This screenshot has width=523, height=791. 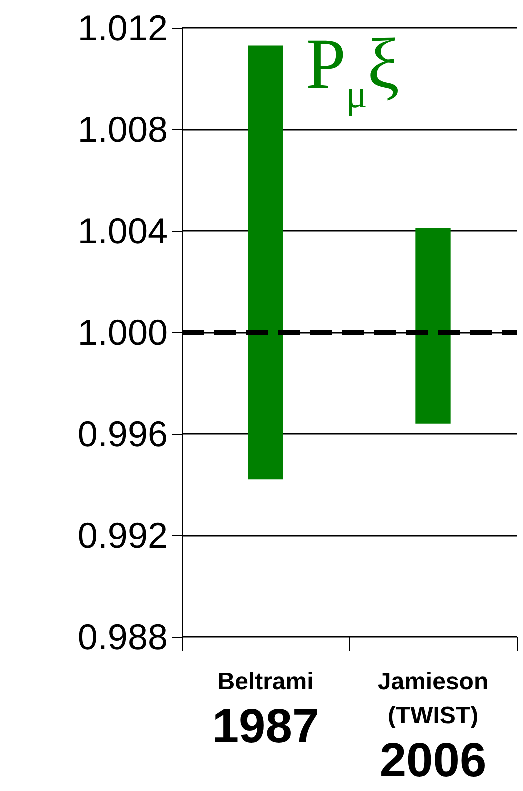 What do you see at coordinates (123, 332) in the screenshot?
I see `y-tick-label: 1.000` at bounding box center [123, 332].